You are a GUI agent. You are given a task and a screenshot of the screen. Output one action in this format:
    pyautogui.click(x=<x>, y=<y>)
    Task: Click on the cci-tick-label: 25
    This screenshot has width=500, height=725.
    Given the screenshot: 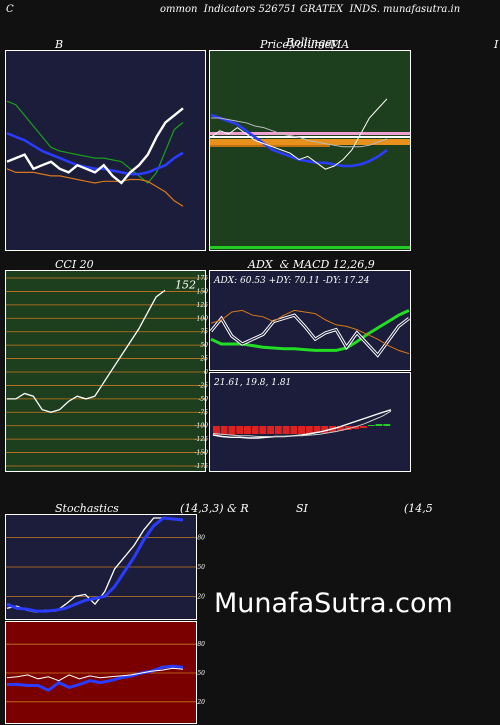 What is the action you would take?
    pyautogui.click(x=203, y=359)
    